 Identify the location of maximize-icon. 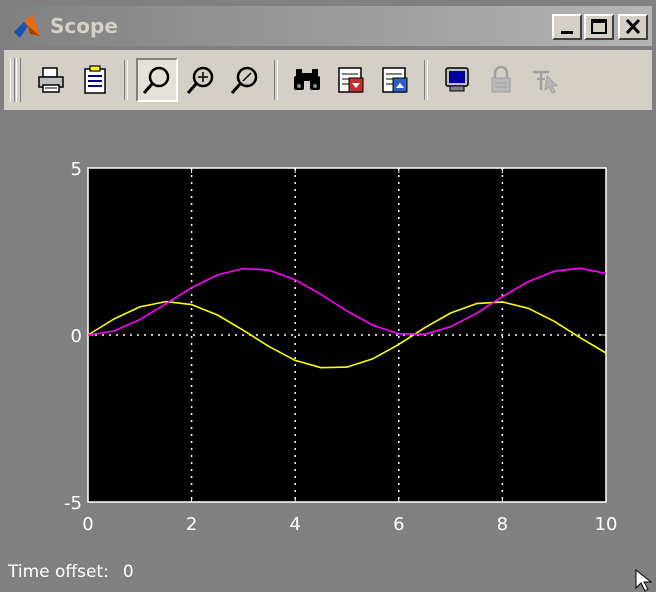
(599, 26).